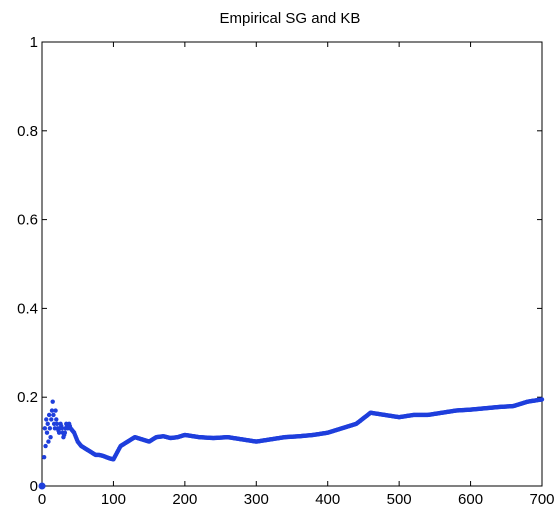  I want to click on y-tick-label: 0, so click(34, 486).